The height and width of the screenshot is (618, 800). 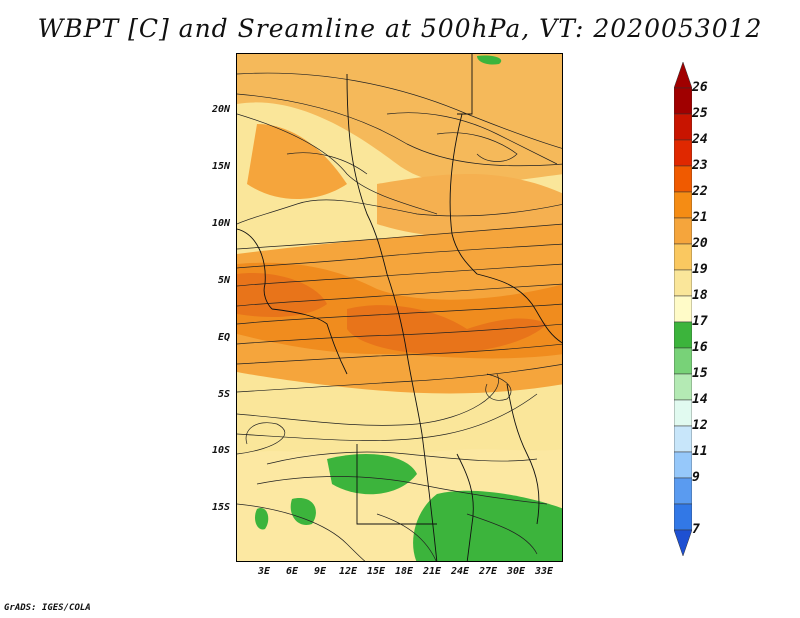 I want to click on colorbar-label-11: 11, so click(x=700, y=451).